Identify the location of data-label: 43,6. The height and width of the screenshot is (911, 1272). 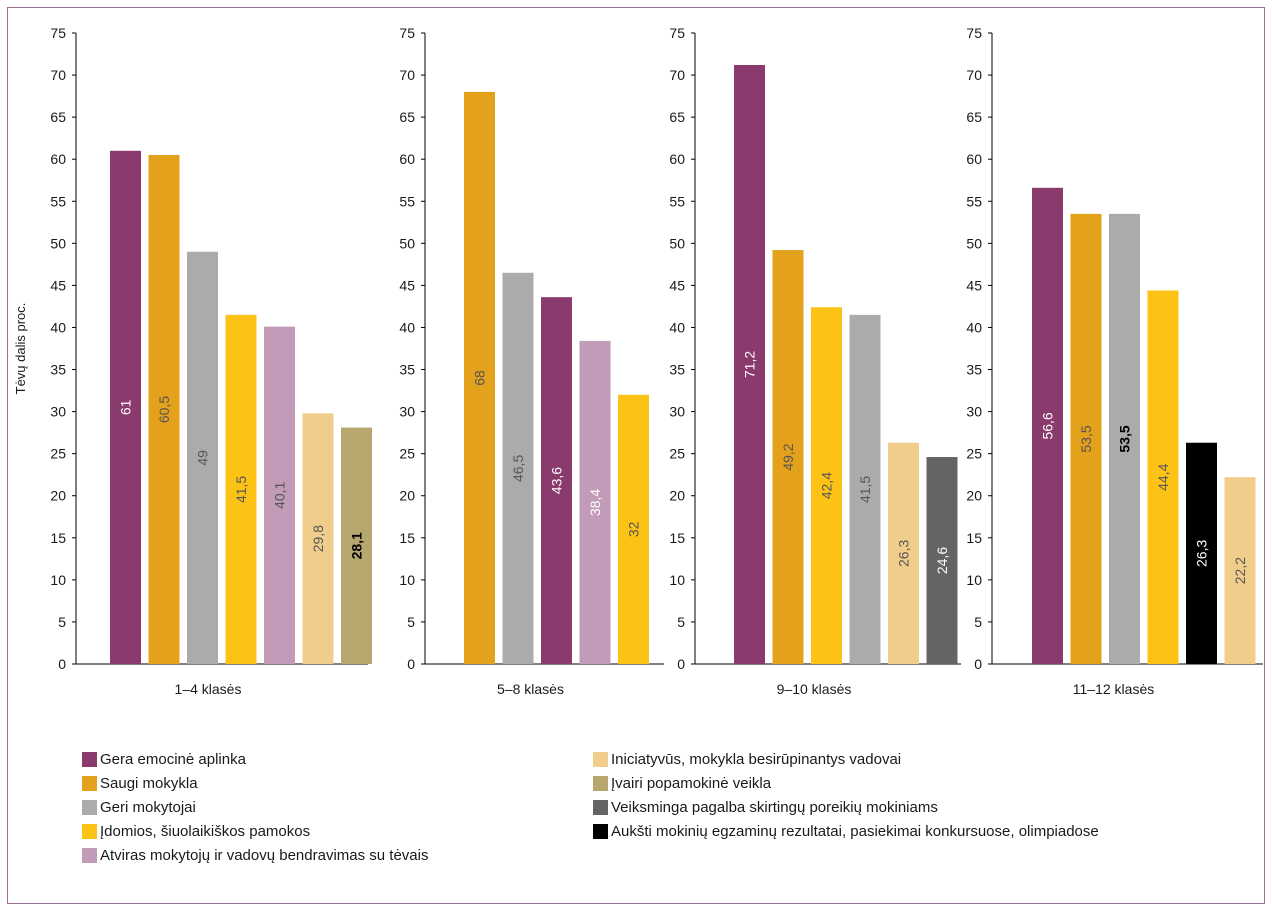
(557, 480).